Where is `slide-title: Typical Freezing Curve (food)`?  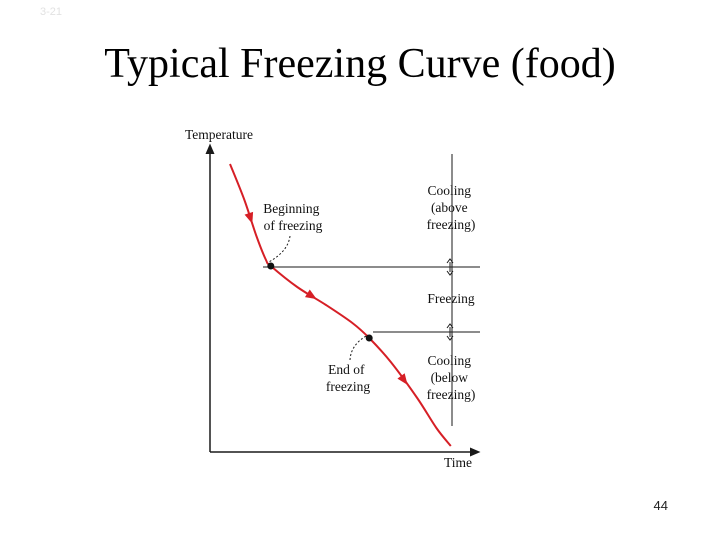
slide-title: Typical Freezing Curve (food) is located at coordinates (360, 64).